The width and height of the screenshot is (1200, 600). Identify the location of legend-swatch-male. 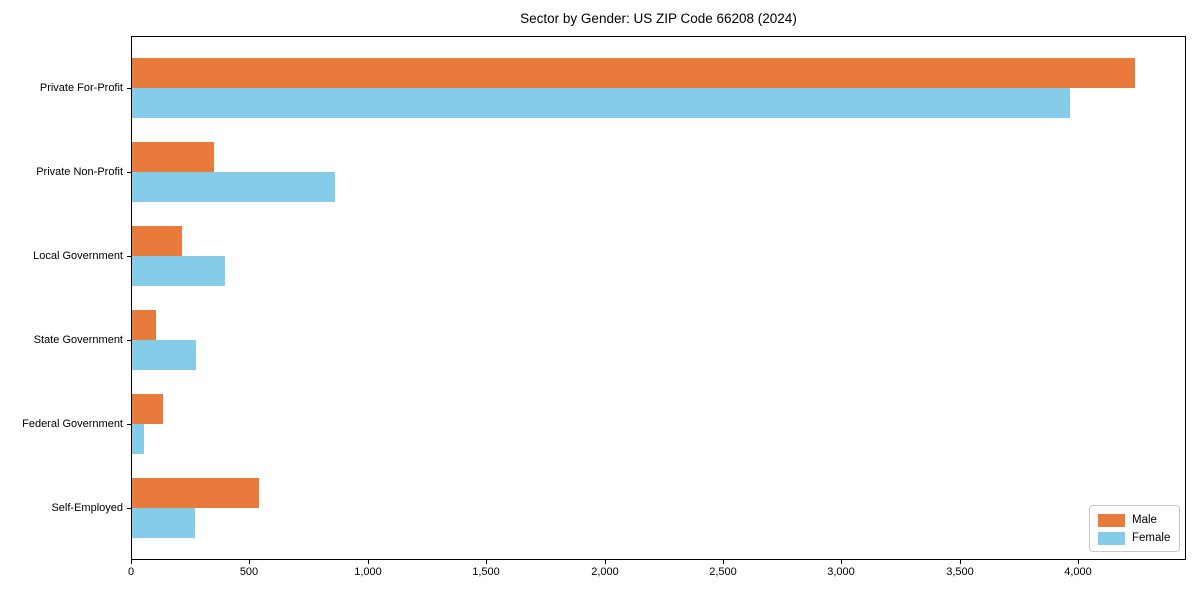
(1111, 520).